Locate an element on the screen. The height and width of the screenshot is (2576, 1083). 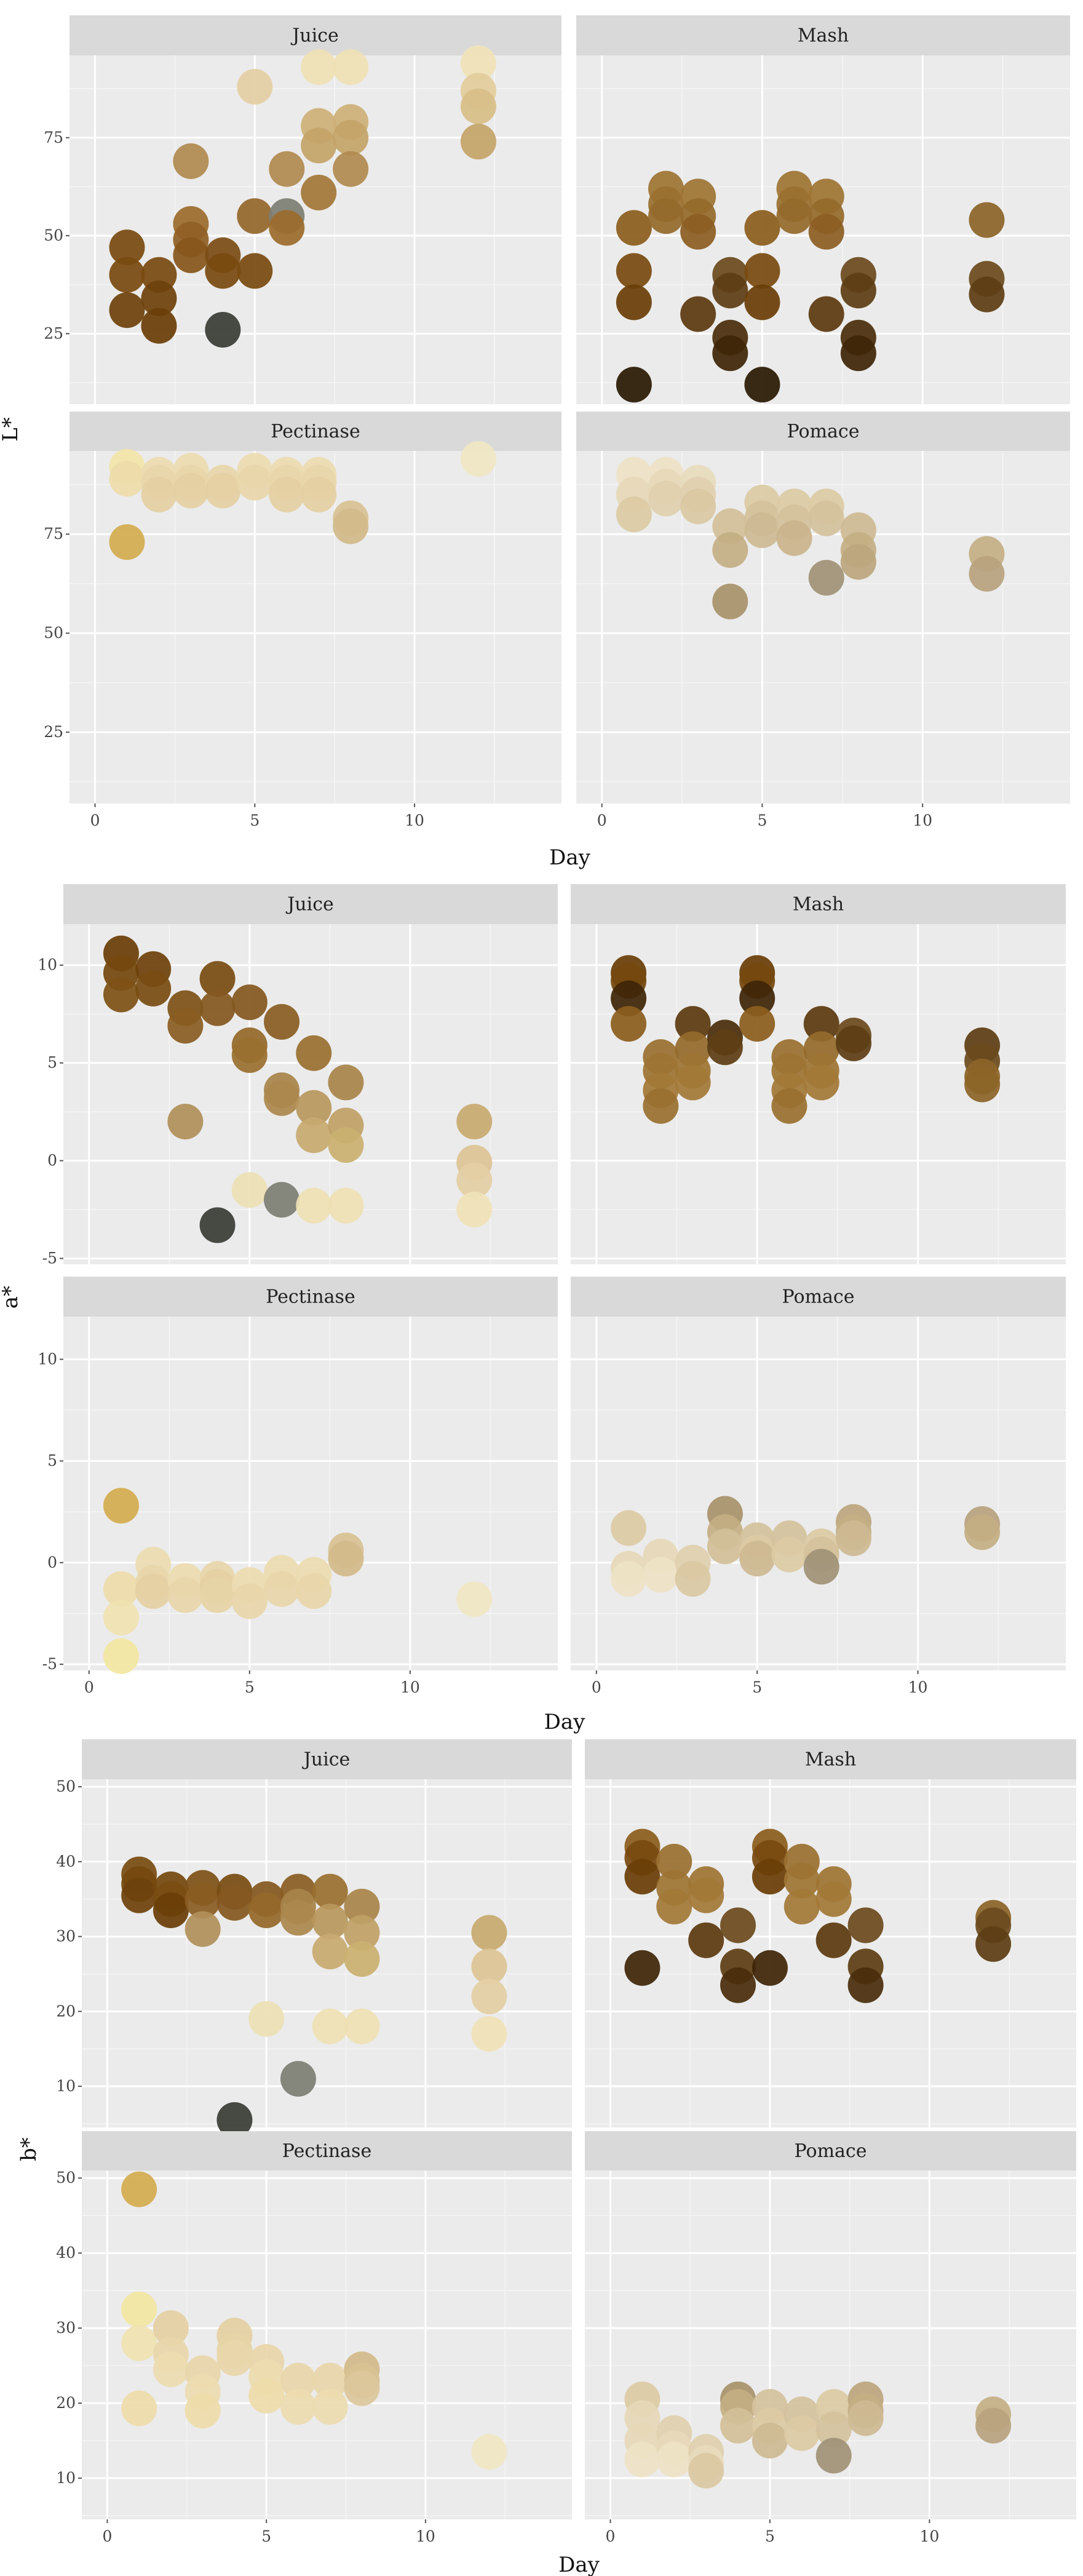
y-tick-label: 50 is located at coordinates (66, 1786).